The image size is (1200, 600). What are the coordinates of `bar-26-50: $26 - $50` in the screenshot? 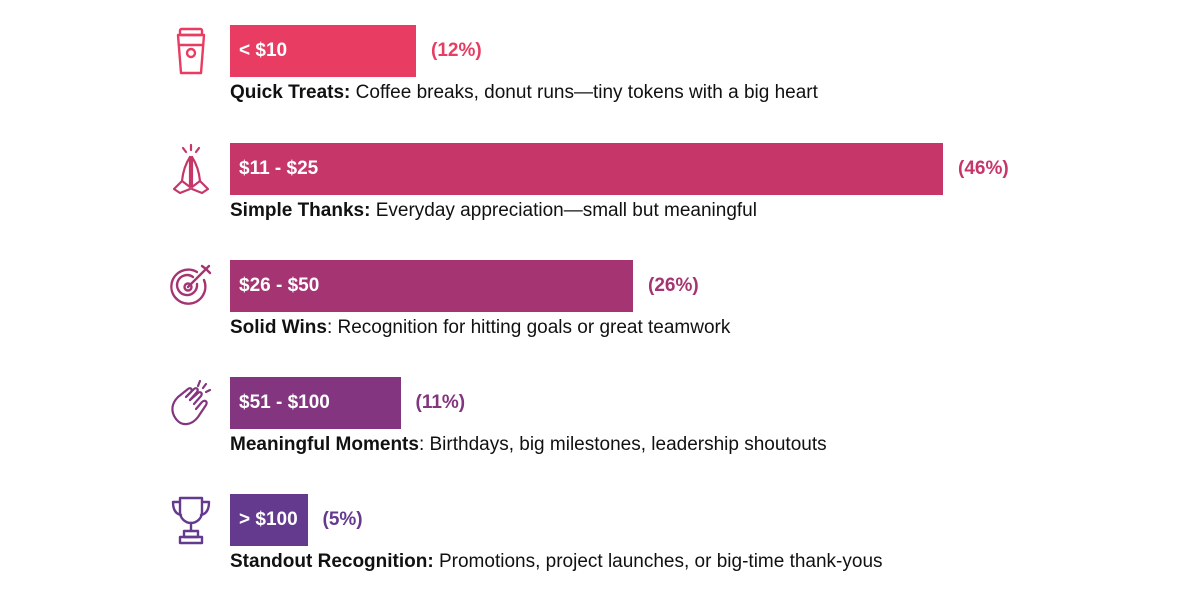 It's located at (431, 286).